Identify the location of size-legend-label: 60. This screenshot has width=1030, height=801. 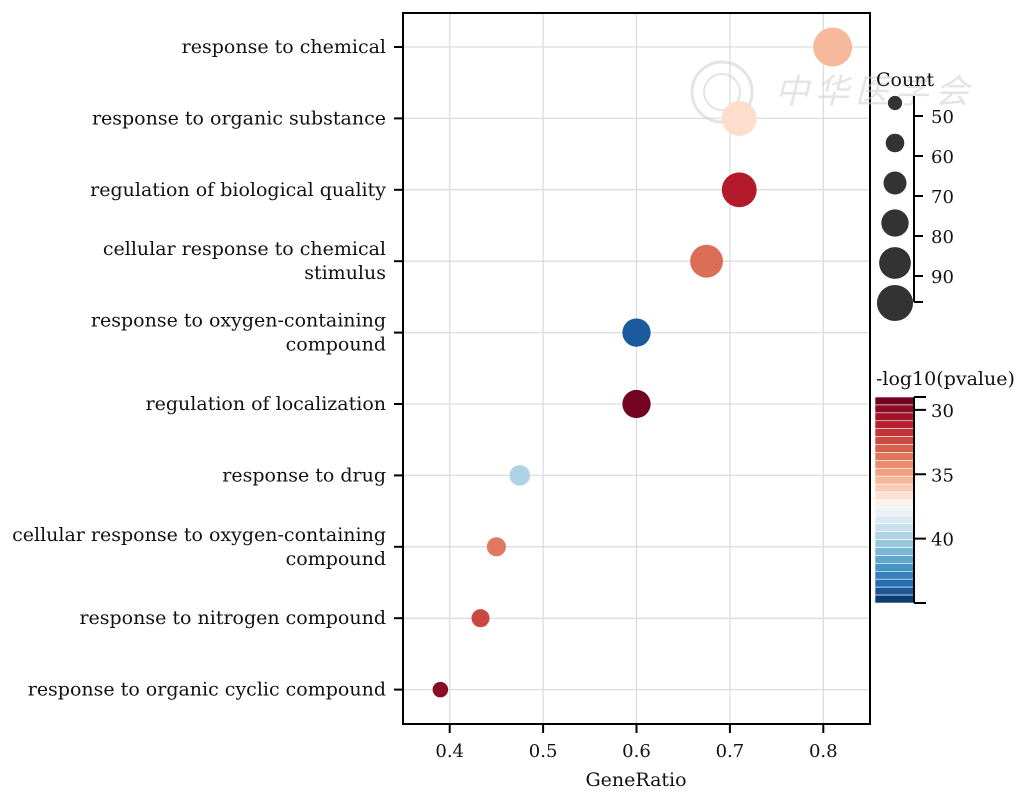
(942, 157).